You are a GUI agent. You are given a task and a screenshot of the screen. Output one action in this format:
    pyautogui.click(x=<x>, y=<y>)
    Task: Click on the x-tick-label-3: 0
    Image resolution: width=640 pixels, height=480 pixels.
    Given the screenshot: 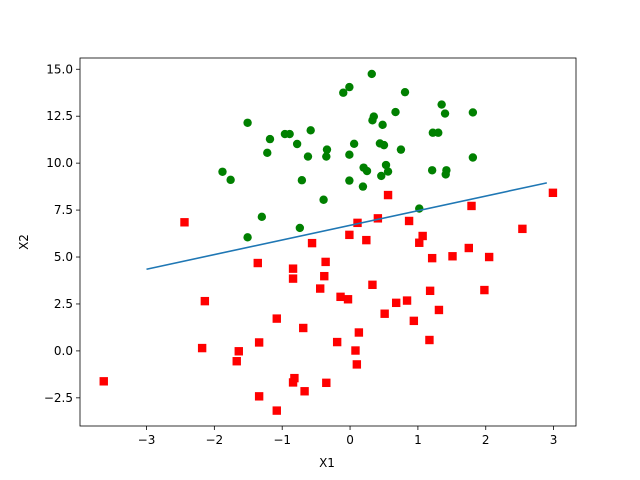 What is the action you would take?
    pyautogui.click(x=350, y=440)
    